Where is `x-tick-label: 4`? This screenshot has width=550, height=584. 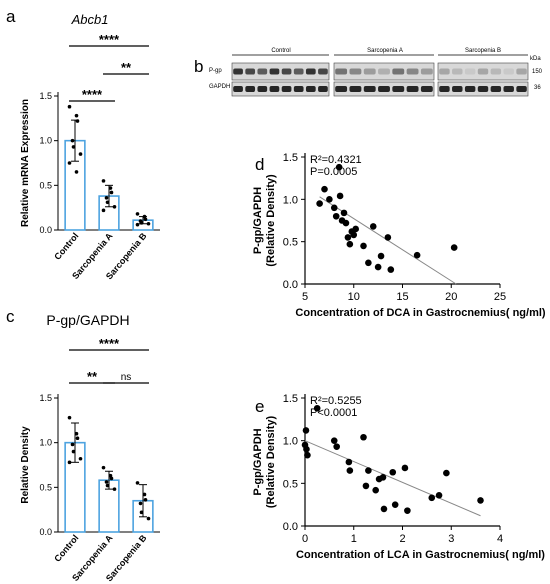
x-tick-label: 4 is located at coordinates (500, 539).